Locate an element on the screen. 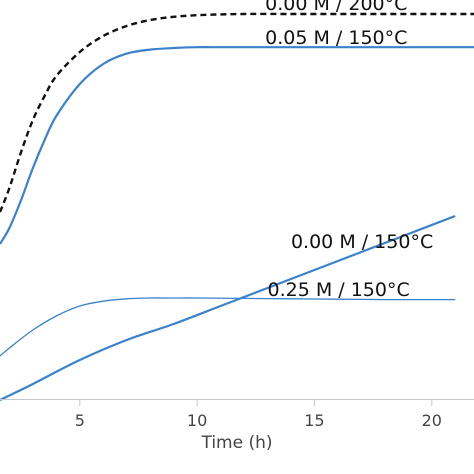 The width and height of the screenshot is (474, 474). x-tick-label: 20 is located at coordinates (432, 420).